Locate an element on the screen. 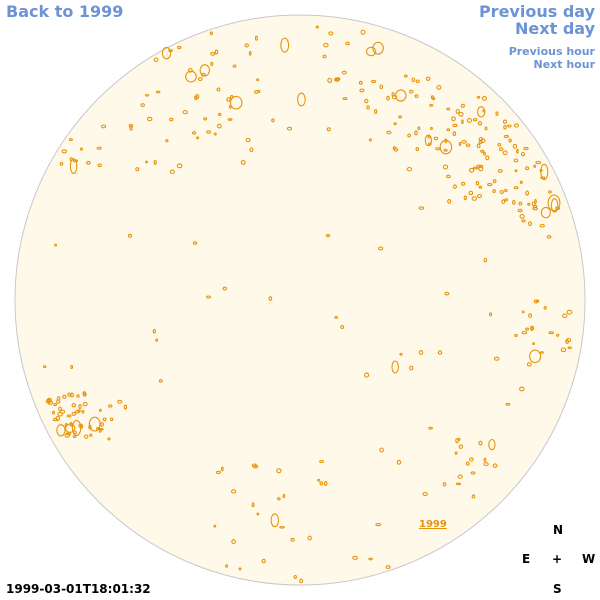 Image resolution: width=600 pixels, height=600 pixels. compass-center: + is located at coordinates (557, 559).